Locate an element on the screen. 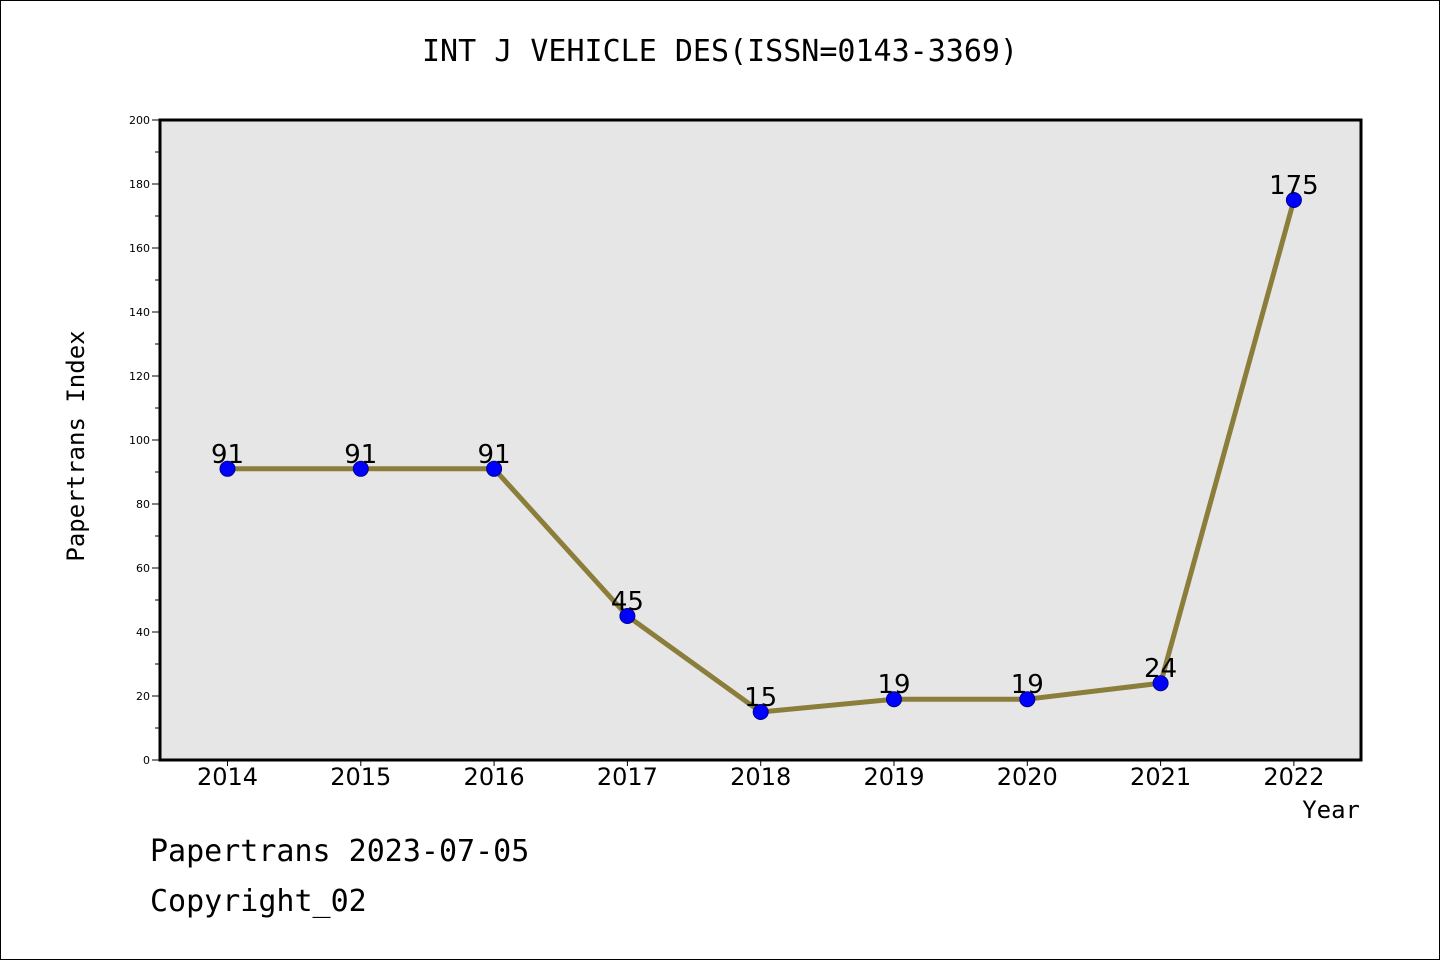 The height and width of the screenshot is (960, 1440). y-tick-label: 40 is located at coordinates (143, 632).